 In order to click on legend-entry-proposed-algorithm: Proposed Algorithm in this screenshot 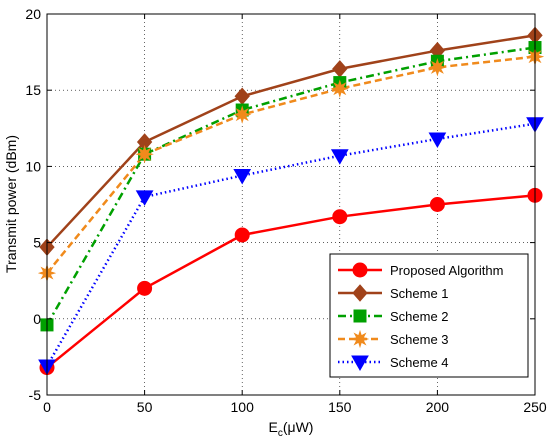, I will do `click(420, 270)`.